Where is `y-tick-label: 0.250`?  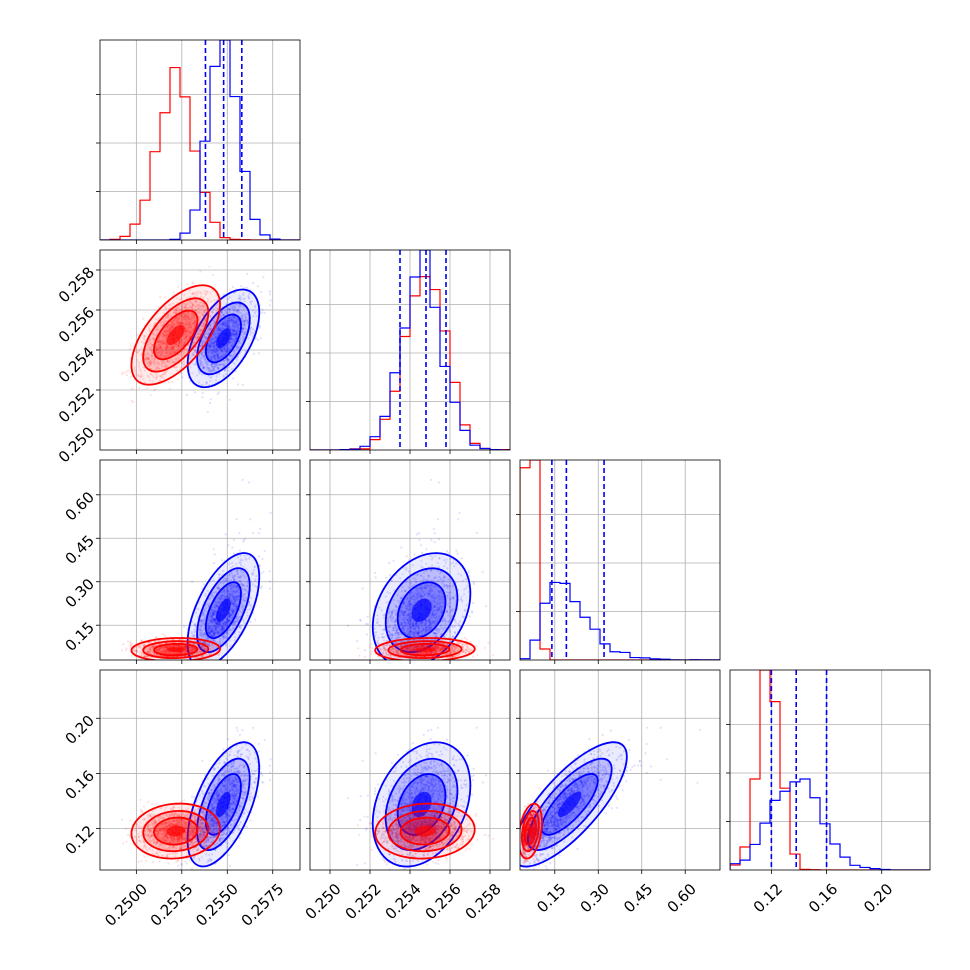 y-tick-label: 0.250 is located at coordinates (76, 444).